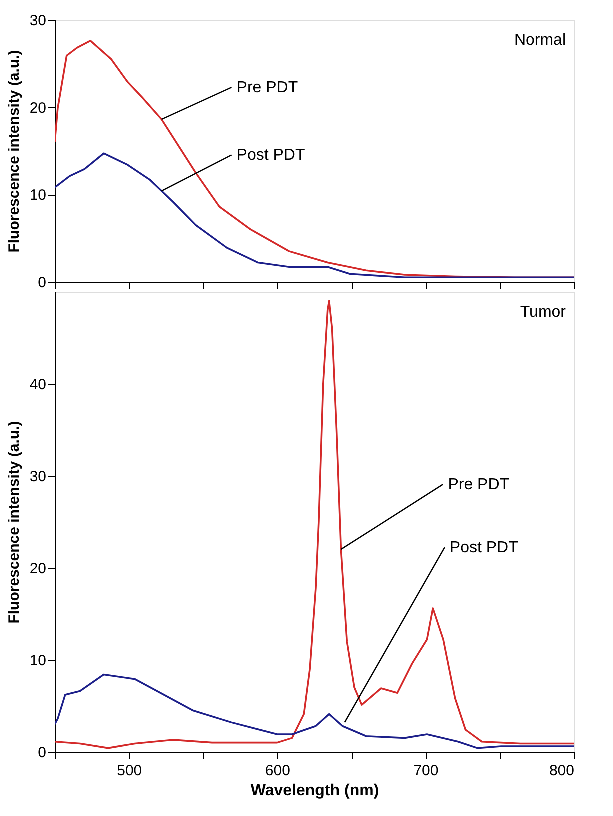 This screenshot has height=816, width=613. Describe the element at coordinates (426, 771) in the screenshot. I see `x-tick-label: 700` at that location.